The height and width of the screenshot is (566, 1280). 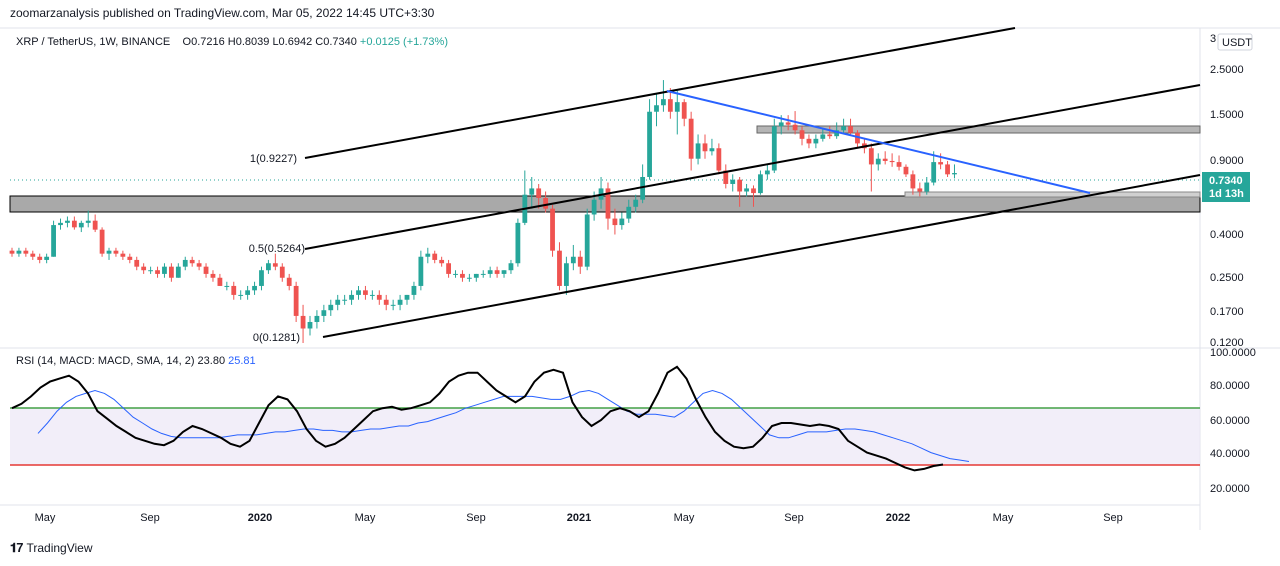 I want to click on ohlc-high: H0.8039, so click(x=248, y=42).